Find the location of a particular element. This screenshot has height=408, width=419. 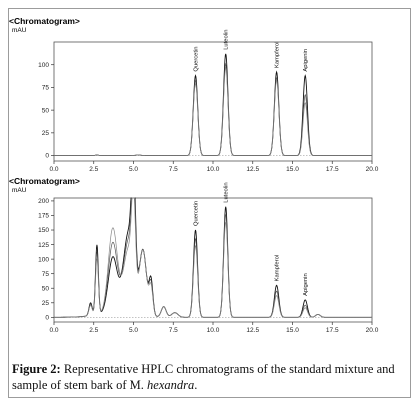

chart-2-title: <Chromatogram> is located at coordinates (44, 181).